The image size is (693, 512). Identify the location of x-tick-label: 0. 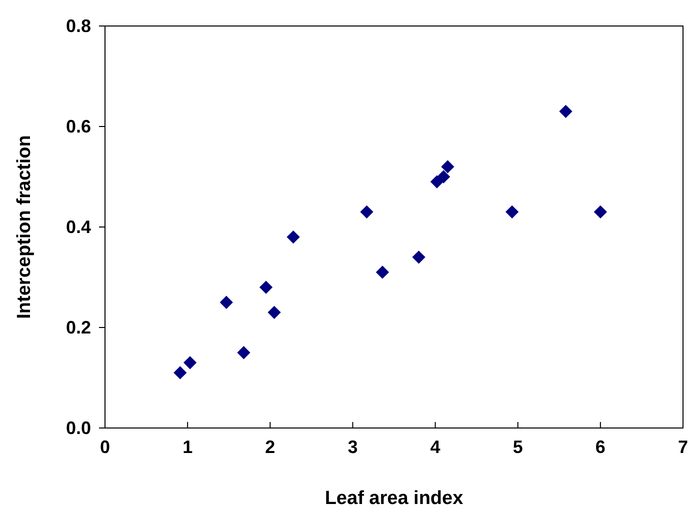
(105, 446).